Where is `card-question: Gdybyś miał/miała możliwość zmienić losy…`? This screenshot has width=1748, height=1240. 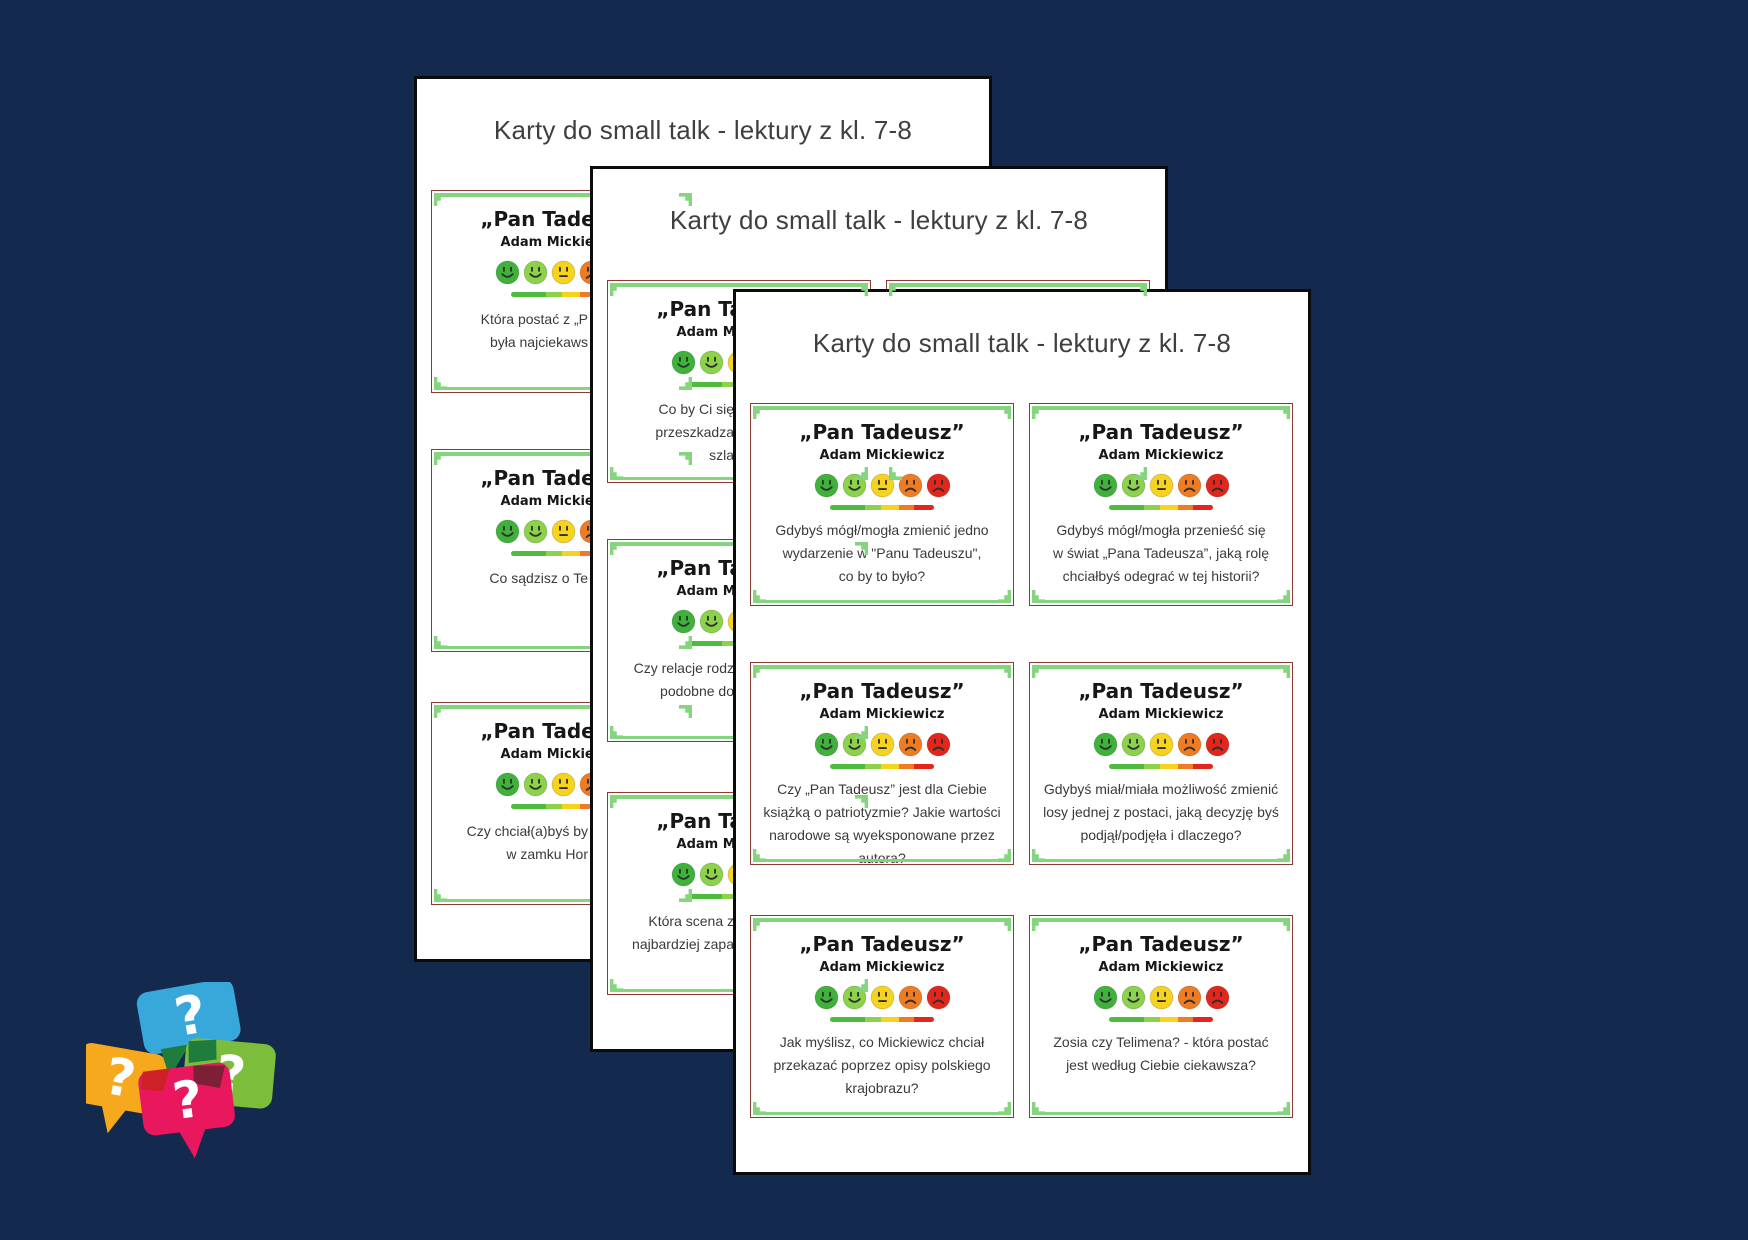 card-question: Gdybyś miał/miała możliwość zmienić losy… is located at coordinates (1161, 811).